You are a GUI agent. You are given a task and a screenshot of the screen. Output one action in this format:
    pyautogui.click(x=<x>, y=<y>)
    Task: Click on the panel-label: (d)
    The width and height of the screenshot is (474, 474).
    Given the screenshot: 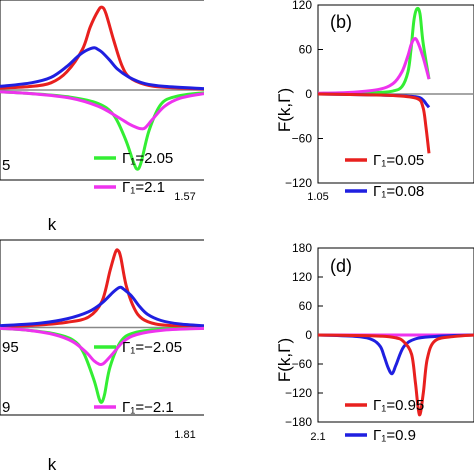 What is the action you would take?
    pyautogui.click(x=341, y=266)
    